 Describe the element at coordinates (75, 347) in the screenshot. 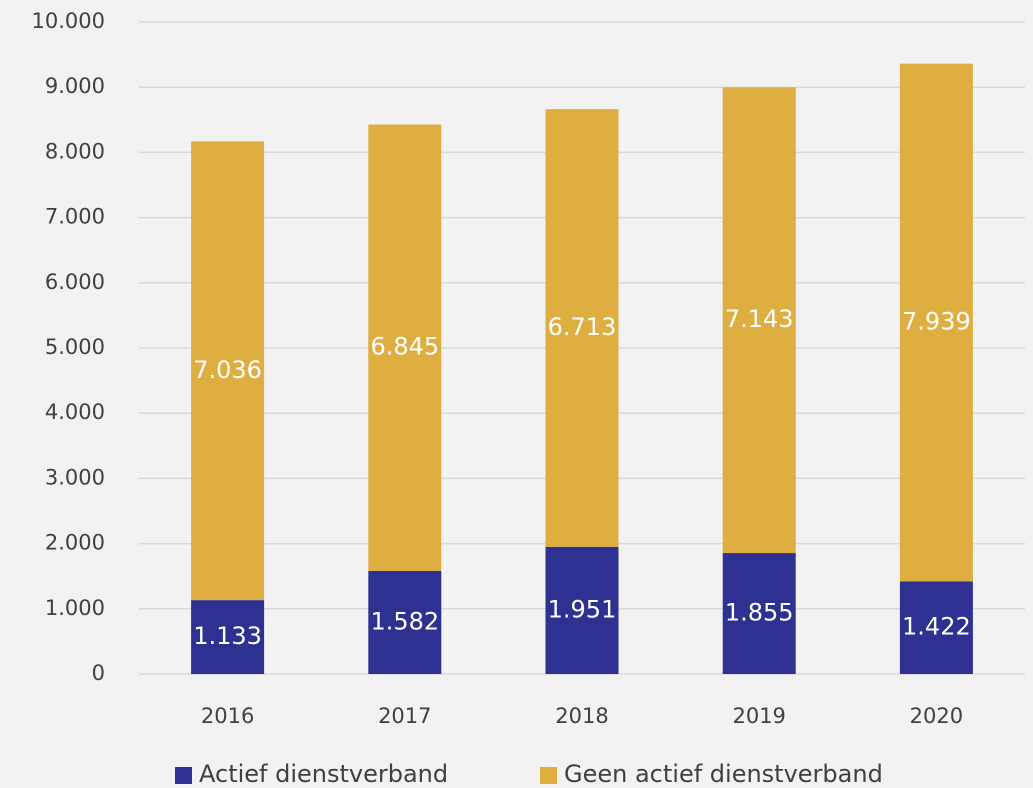

I see `y-tick-label: 5.000` at that location.